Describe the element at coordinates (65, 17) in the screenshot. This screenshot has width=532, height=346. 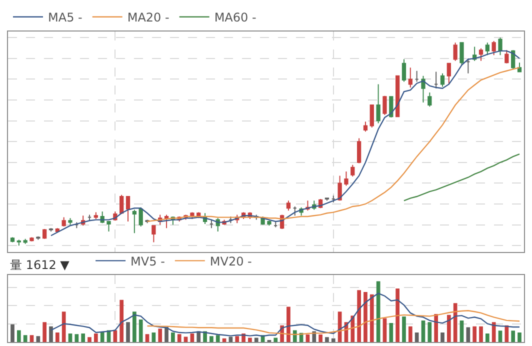
I see `legend-label: MA5 -` at that location.